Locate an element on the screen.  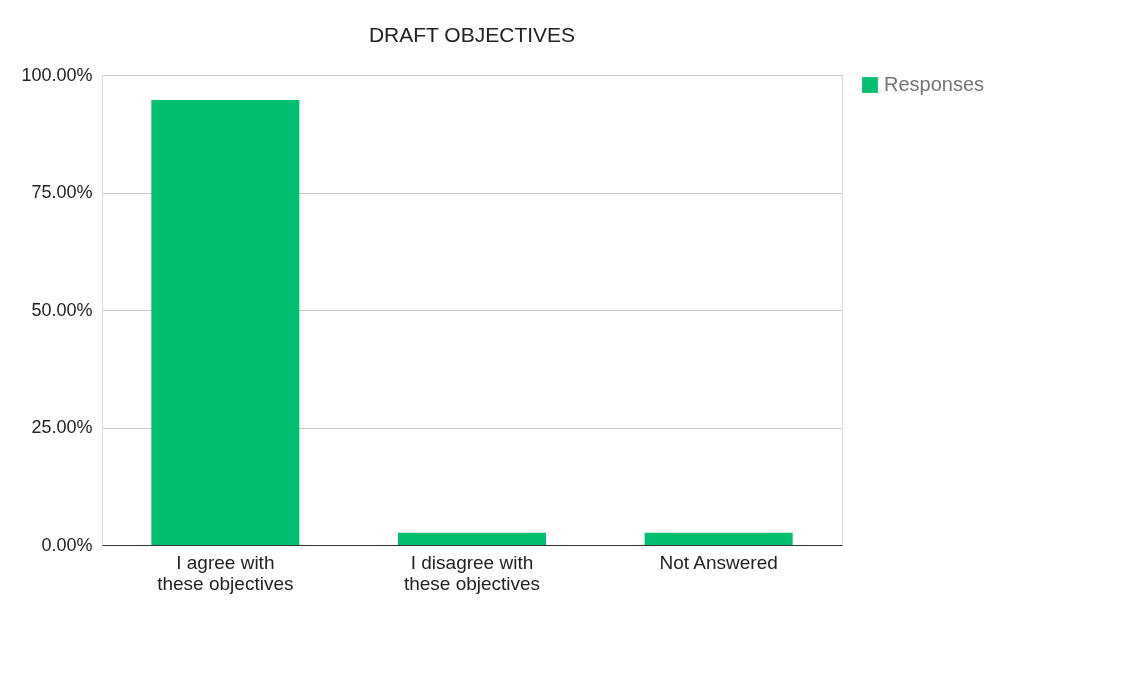
y-tick-label: 50.00% is located at coordinates (62, 309).